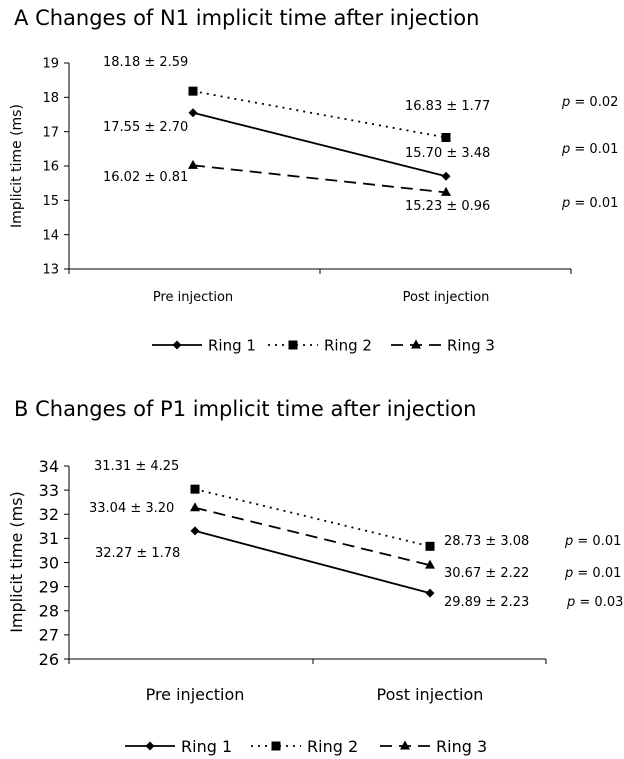 The image size is (624, 759). I want to click on chart-a-y-tick-label: 16, so click(50, 167).